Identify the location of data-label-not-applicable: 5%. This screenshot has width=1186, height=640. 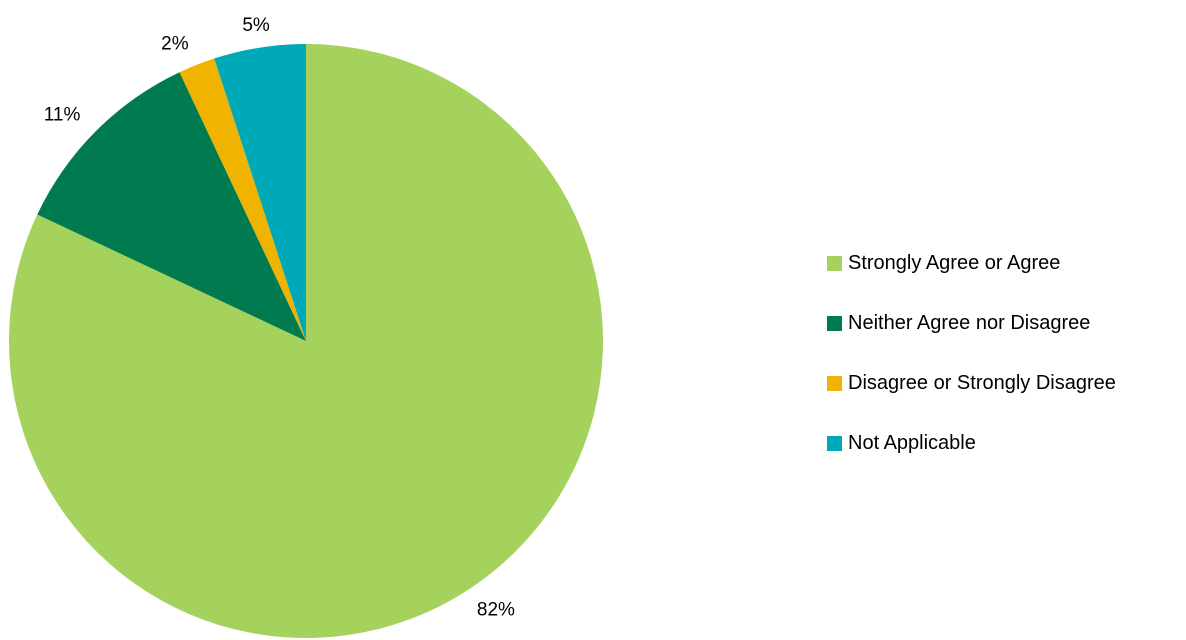
(256, 25).